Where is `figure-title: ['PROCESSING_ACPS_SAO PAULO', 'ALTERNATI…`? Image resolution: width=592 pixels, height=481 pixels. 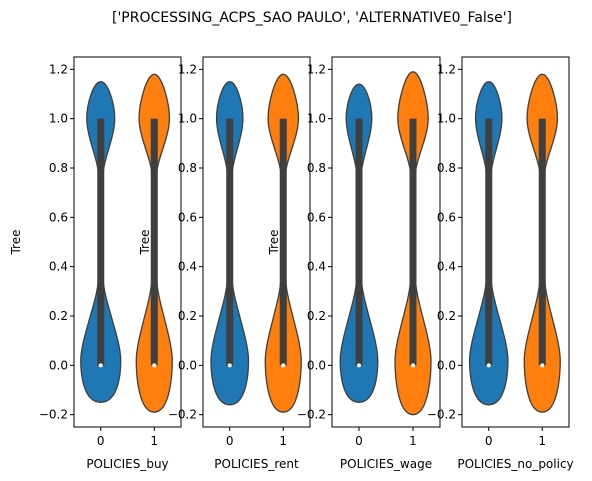 figure-title: ['PROCESSING_ACPS_SAO PAULO', 'ALTERNATI… is located at coordinates (312, 18).